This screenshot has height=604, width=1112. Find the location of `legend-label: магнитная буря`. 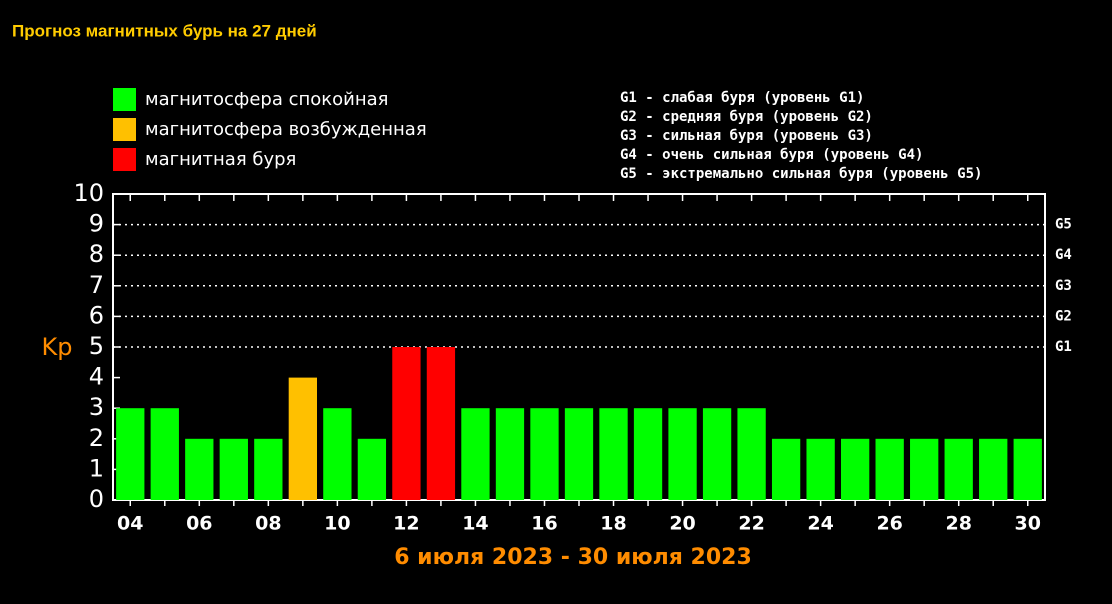

legend-label: магнитная буря is located at coordinates (220, 159).